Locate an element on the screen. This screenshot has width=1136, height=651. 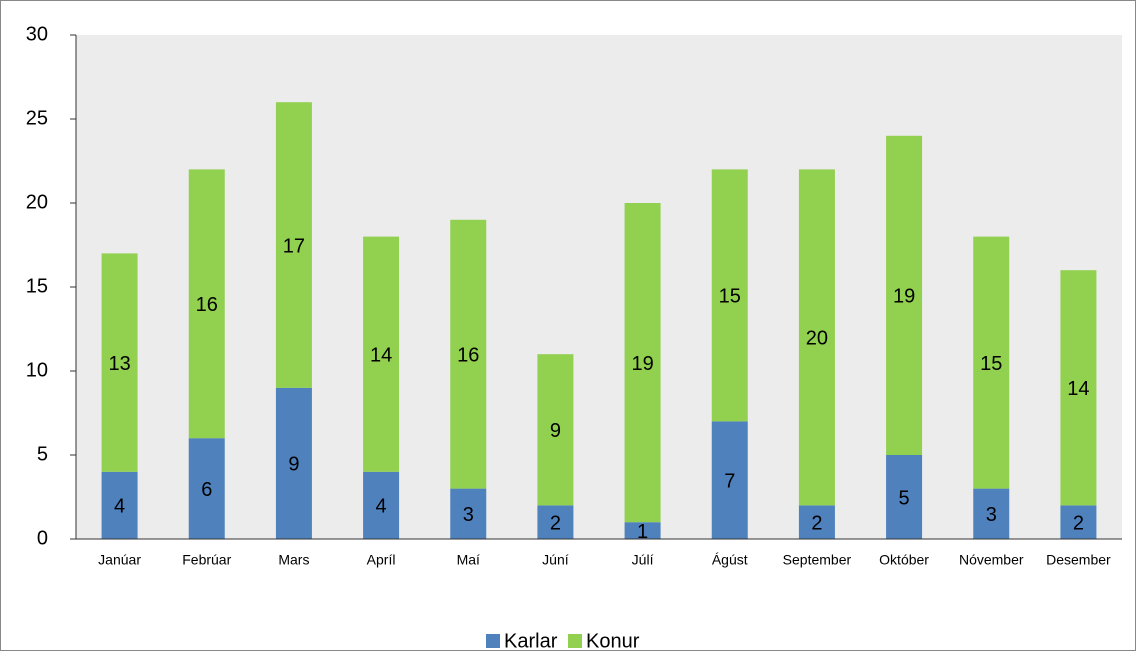
data-label: 7 is located at coordinates (729, 481).